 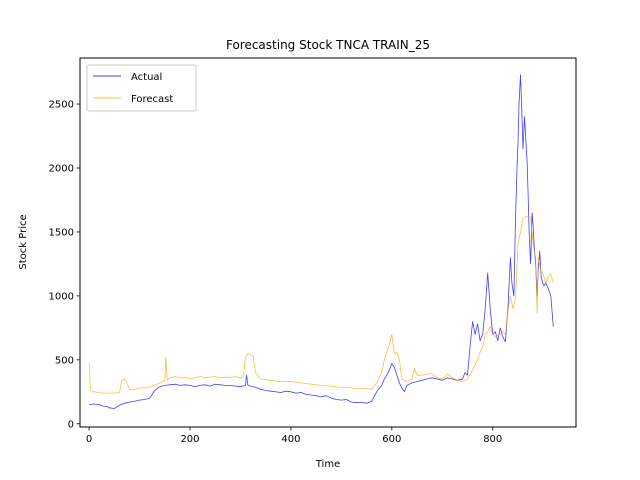 What do you see at coordinates (71, 424) in the screenshot?
I see `y-tick-label: 0` at bounding box center [71, 424].